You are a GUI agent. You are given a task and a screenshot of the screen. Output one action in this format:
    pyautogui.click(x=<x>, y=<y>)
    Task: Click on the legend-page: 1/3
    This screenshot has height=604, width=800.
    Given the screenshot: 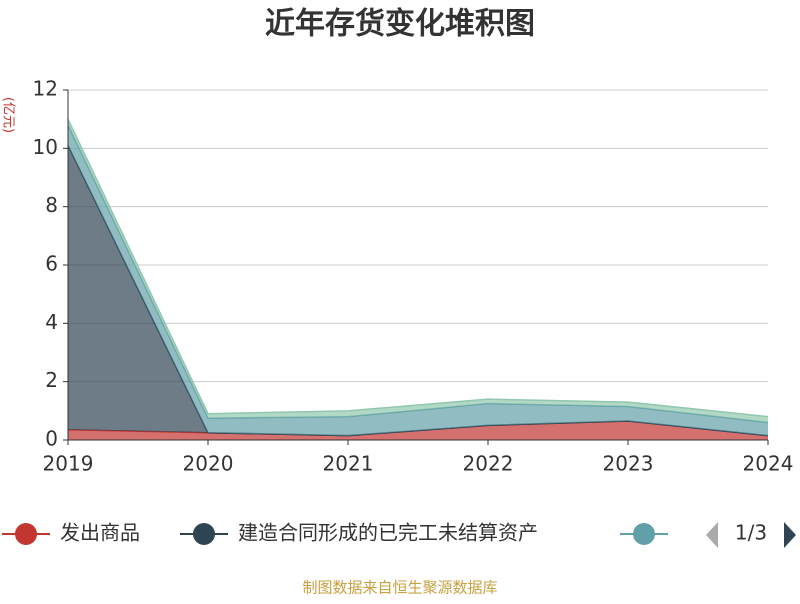 What is the action you would take?
    pyautogui.click(x=751, y=533)
    